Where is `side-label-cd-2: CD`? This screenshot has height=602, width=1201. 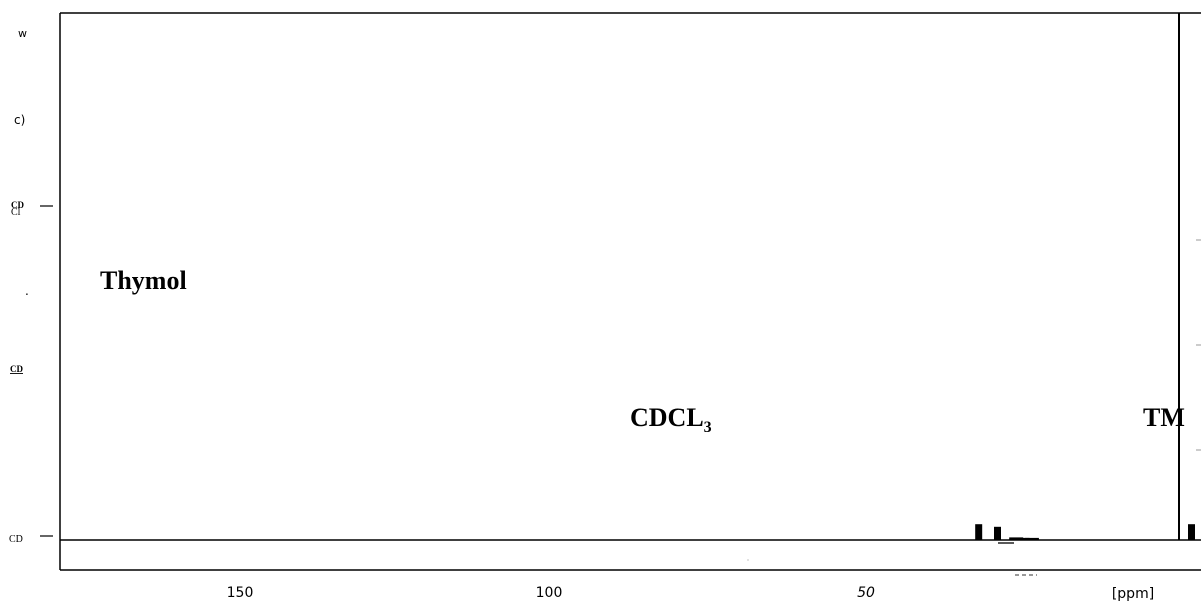 side-label-cd-2: CD is located at coordinates (16, 369).